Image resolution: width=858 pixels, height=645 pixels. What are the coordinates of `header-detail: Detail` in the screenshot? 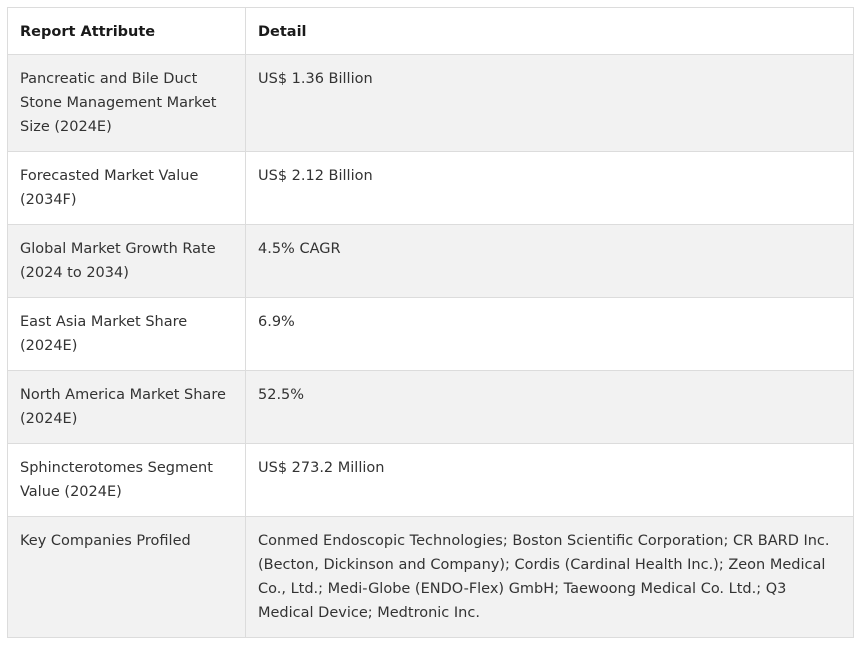 It's located at (549, 31).